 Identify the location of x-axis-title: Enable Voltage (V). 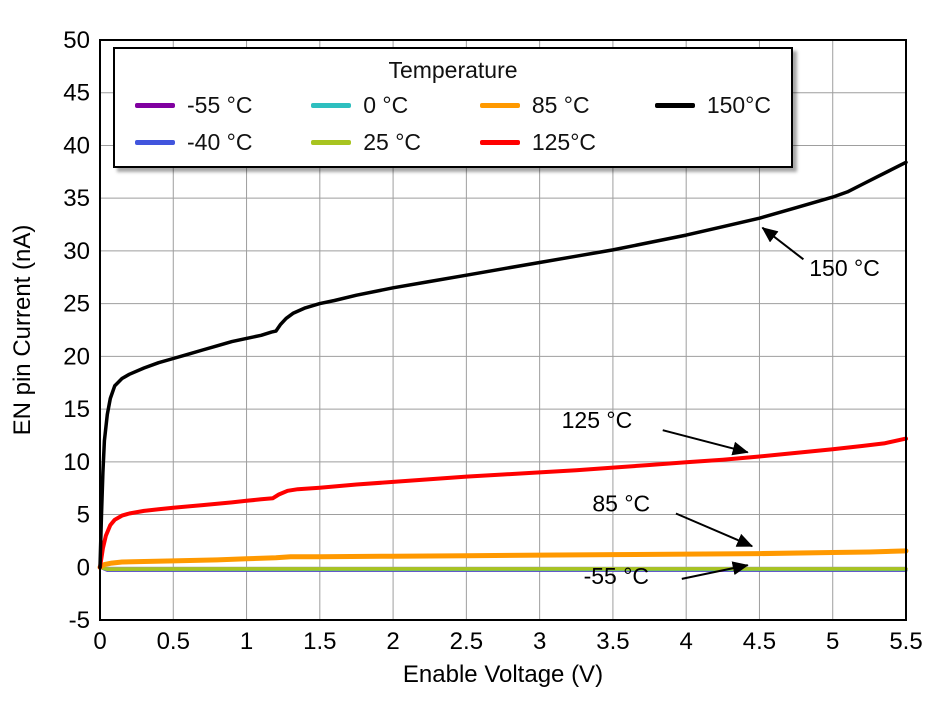
(503, 674).